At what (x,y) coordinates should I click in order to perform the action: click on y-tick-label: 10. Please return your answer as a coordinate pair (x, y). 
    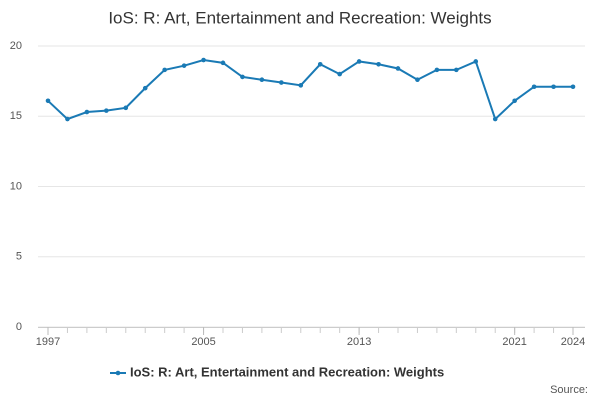
    Looking at the image, I should click on (16, 186).